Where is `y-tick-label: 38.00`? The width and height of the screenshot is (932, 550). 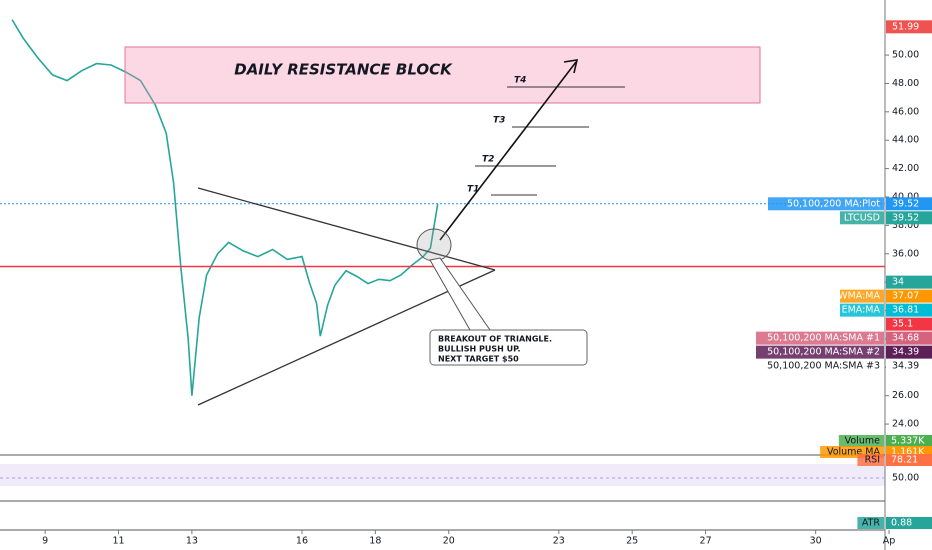 y-tick-label: 38.00 is located at coordinates (905, 225).